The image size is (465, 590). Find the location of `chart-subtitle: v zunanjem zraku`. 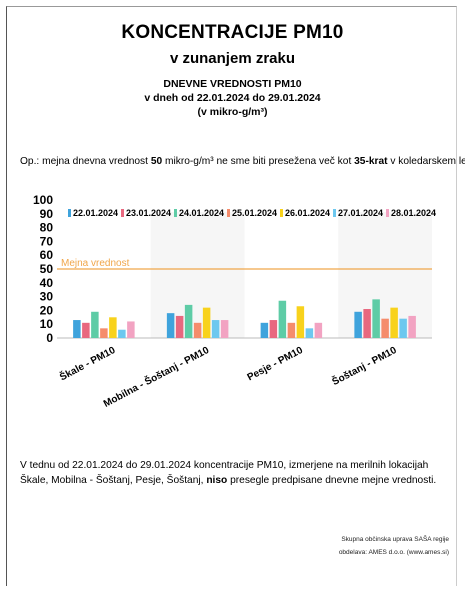

chart-subtitle: v zunanjem zraku is located at coordinates (232, 58).